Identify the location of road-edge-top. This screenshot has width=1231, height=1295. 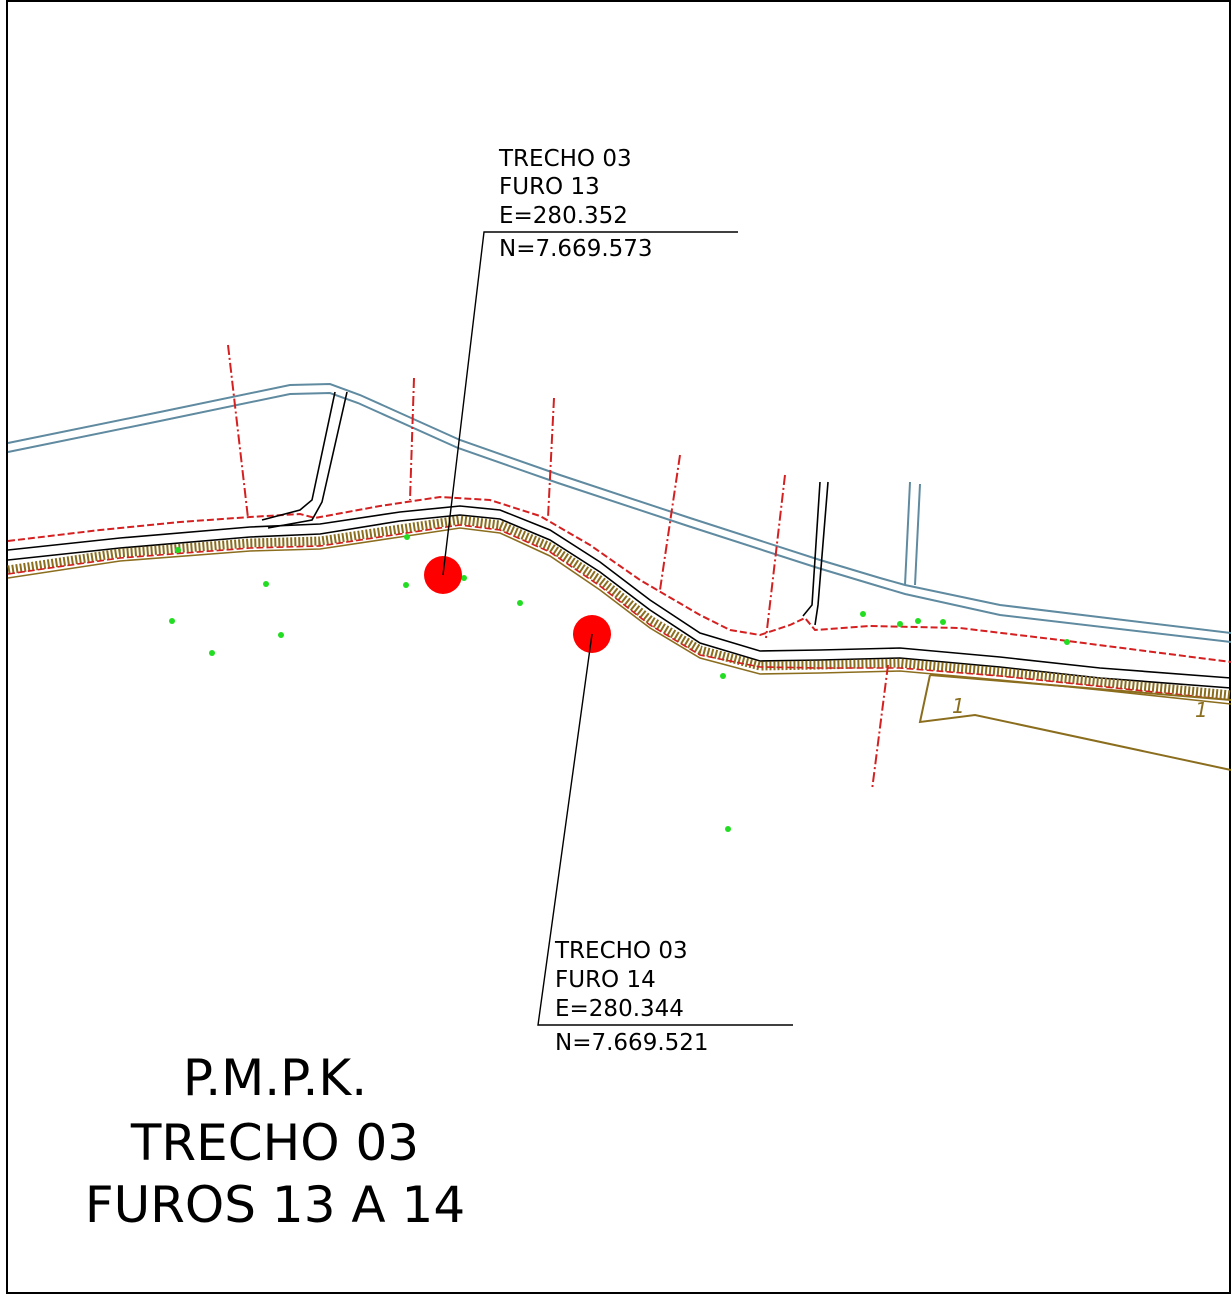
(619, 579).